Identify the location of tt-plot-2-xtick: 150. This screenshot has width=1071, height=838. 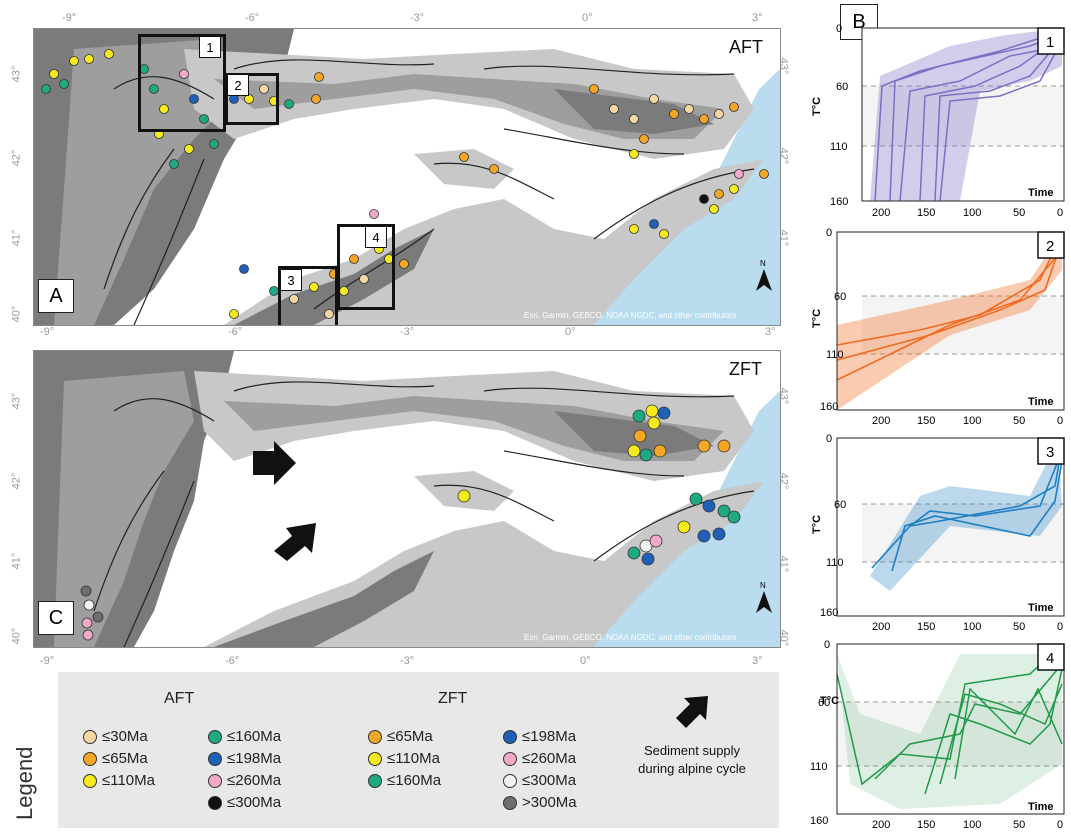
(926, 421).